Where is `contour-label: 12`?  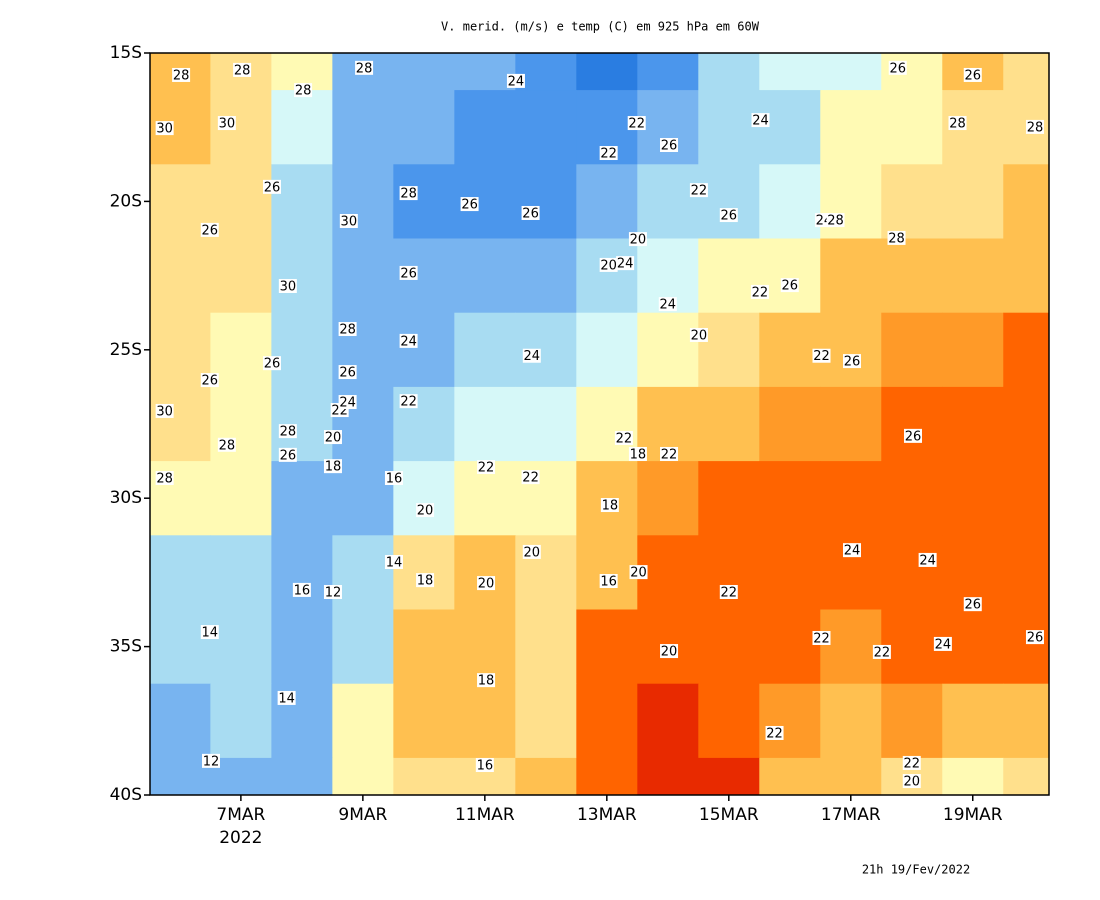 contour-label: 12 is located at coordinates (211, 761).